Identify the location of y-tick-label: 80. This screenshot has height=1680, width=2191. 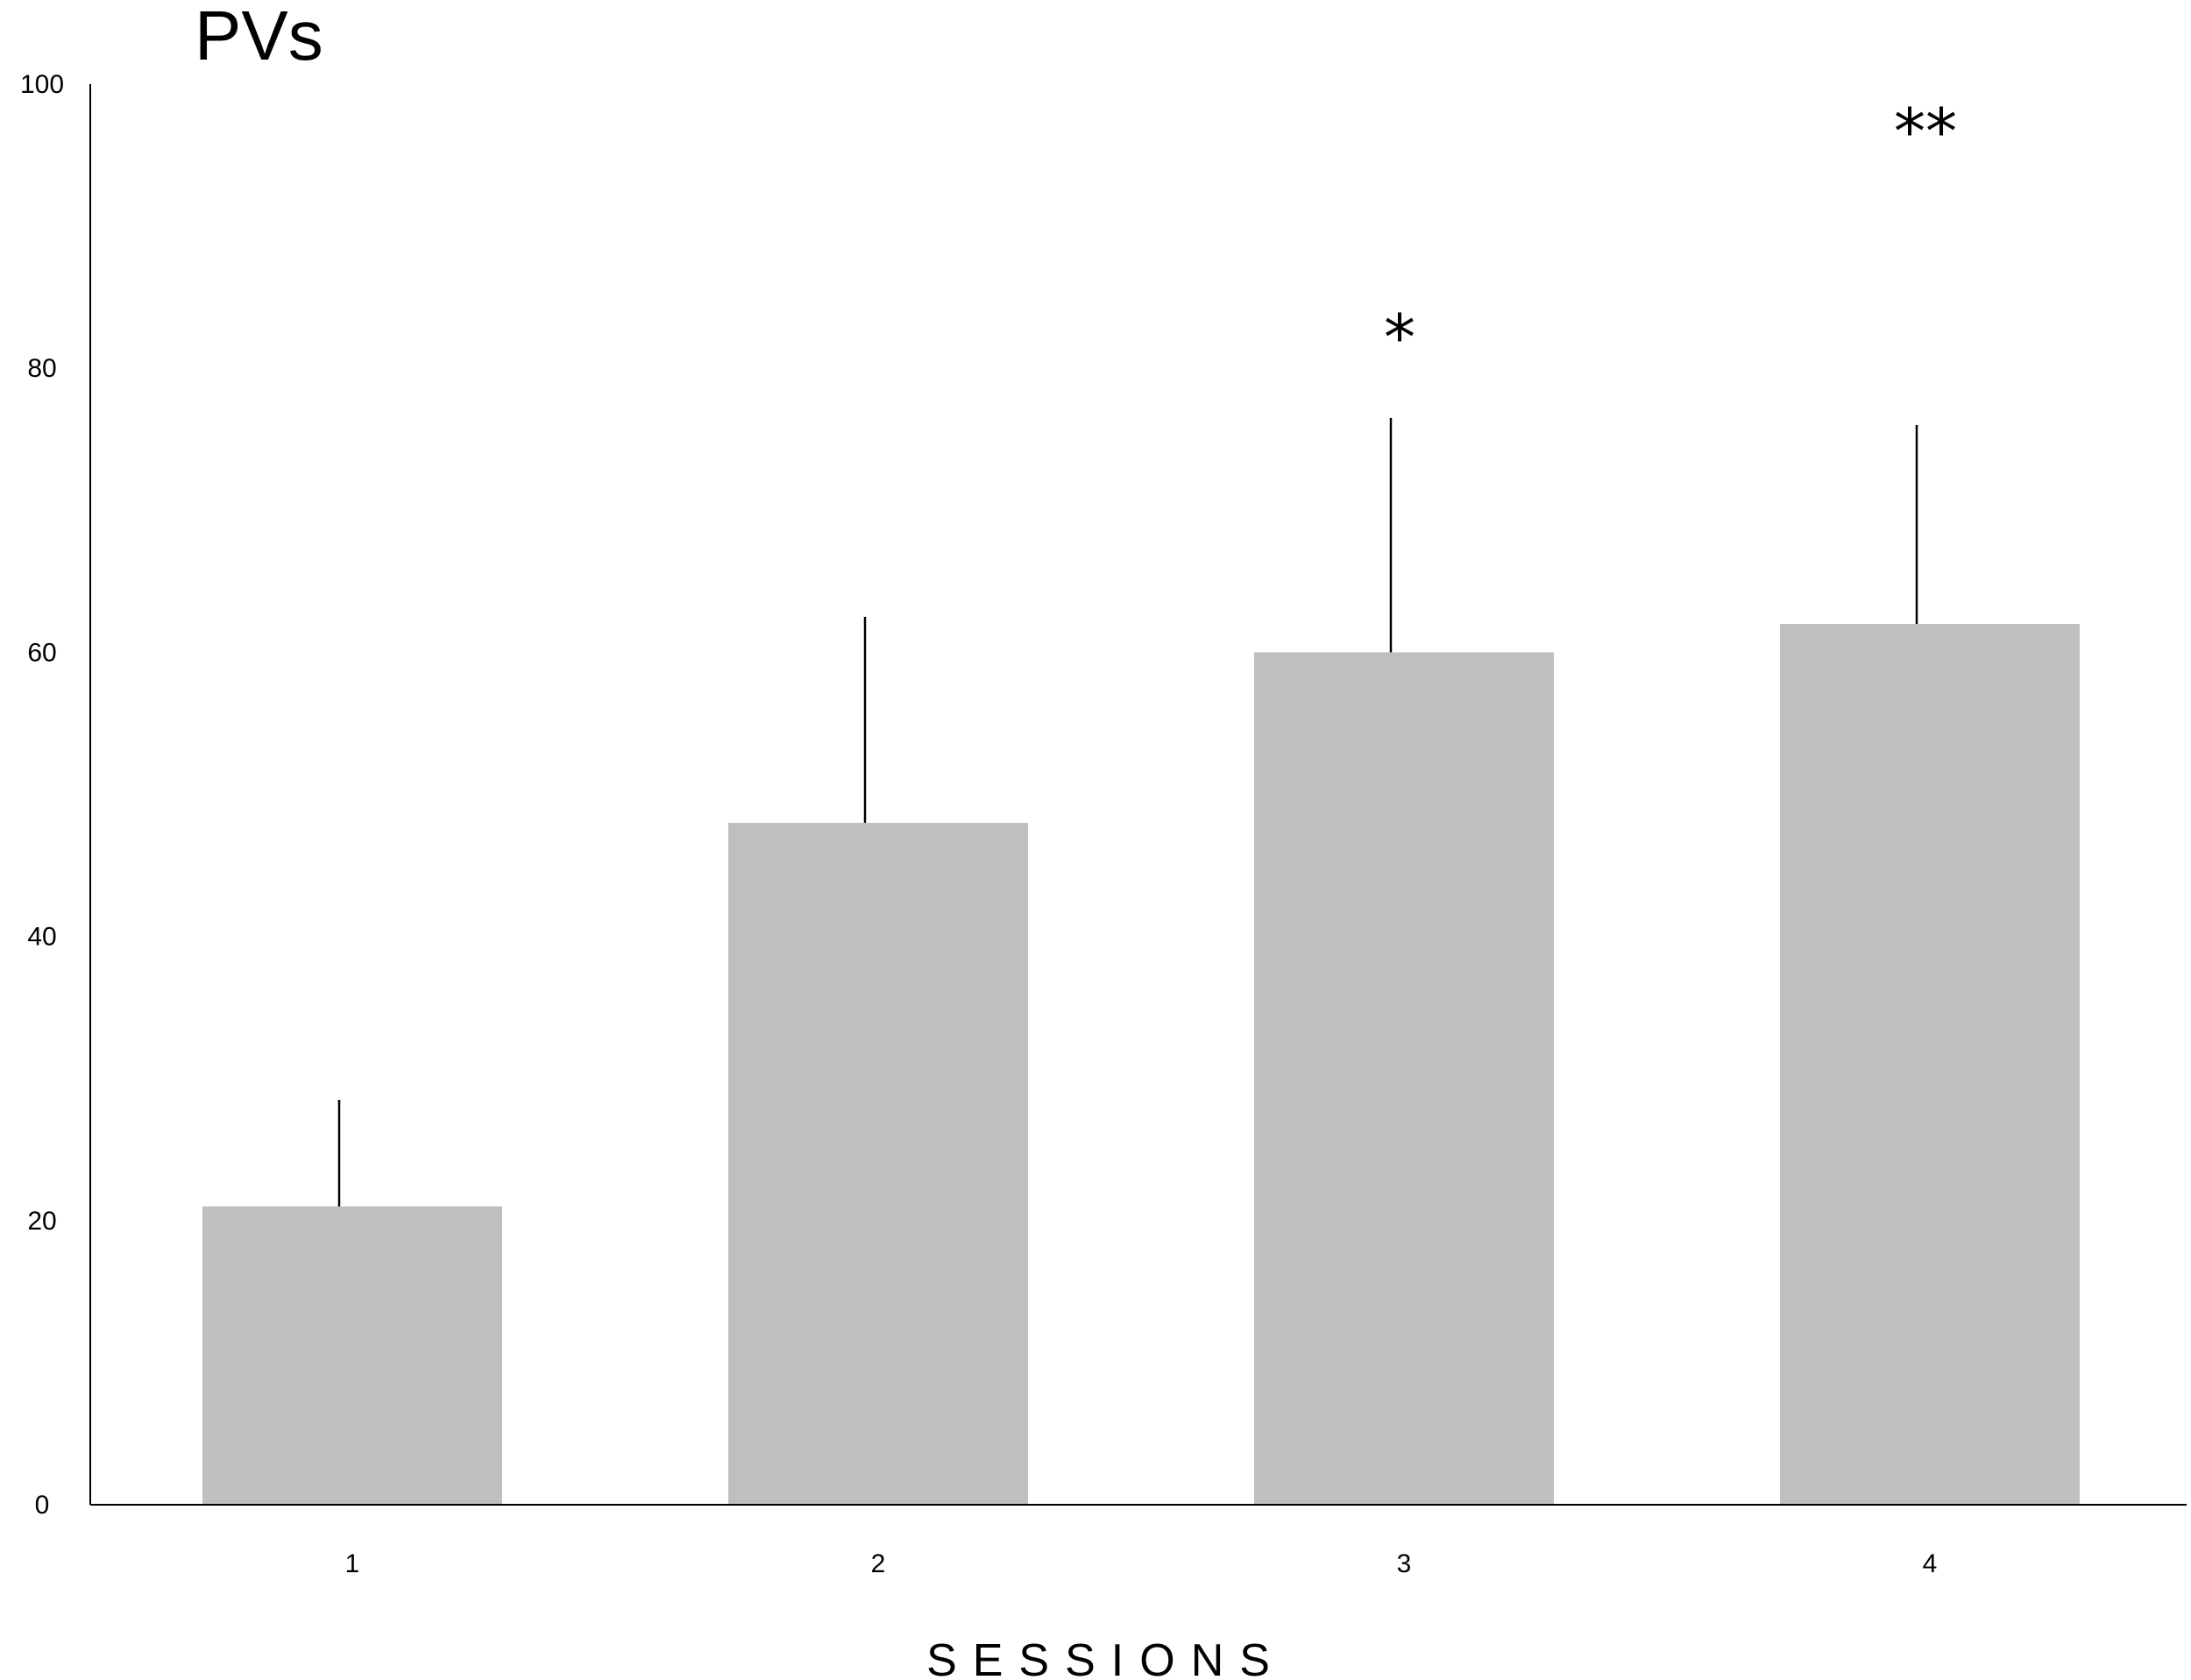
(41, 368).